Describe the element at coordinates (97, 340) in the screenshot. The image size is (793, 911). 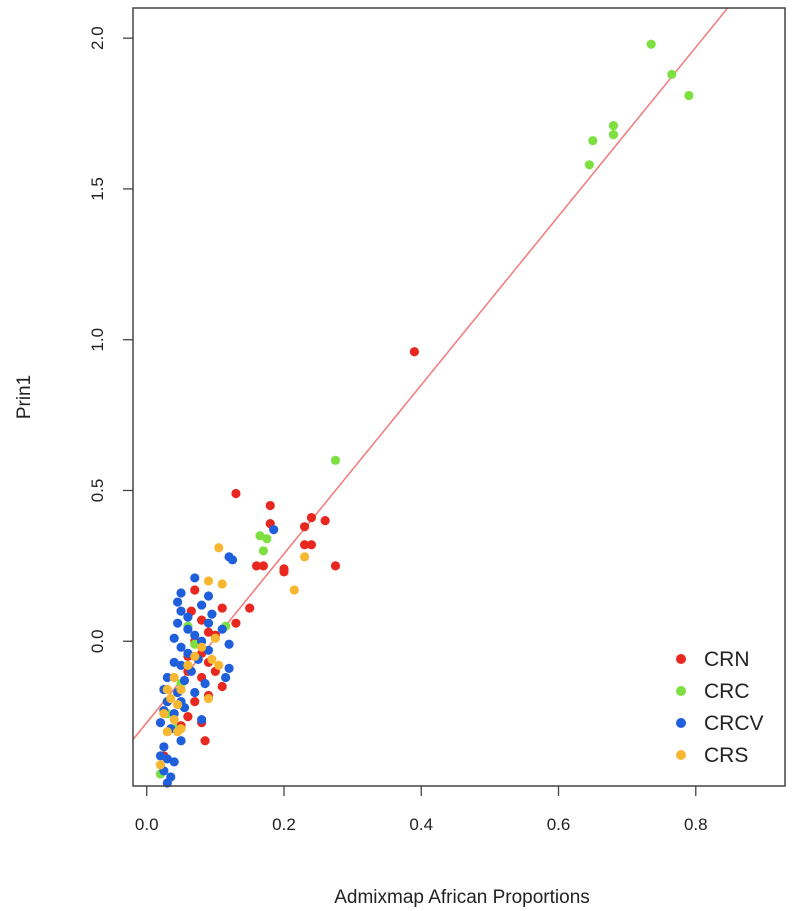
I see `y-tick-label: 1.0` at that location.